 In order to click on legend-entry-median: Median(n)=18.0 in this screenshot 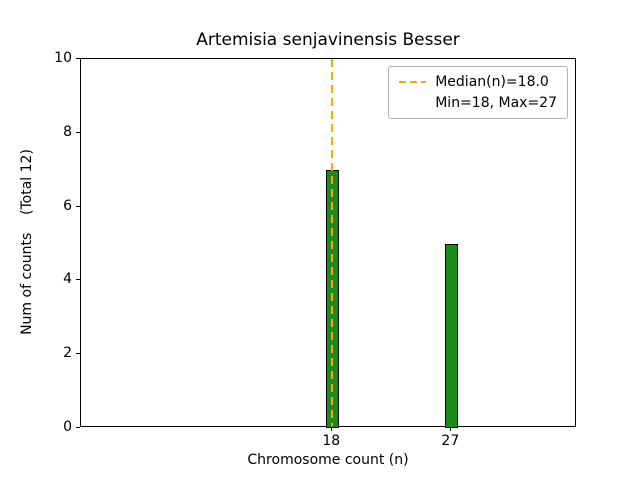, I will do `click(478, 82)`.